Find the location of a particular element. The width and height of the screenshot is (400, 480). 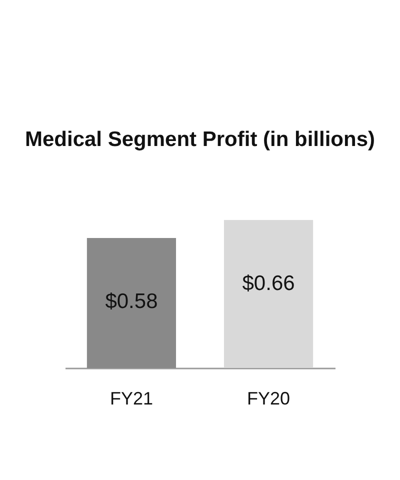

data-label: $0.66 is located at coordinates (268, 283).